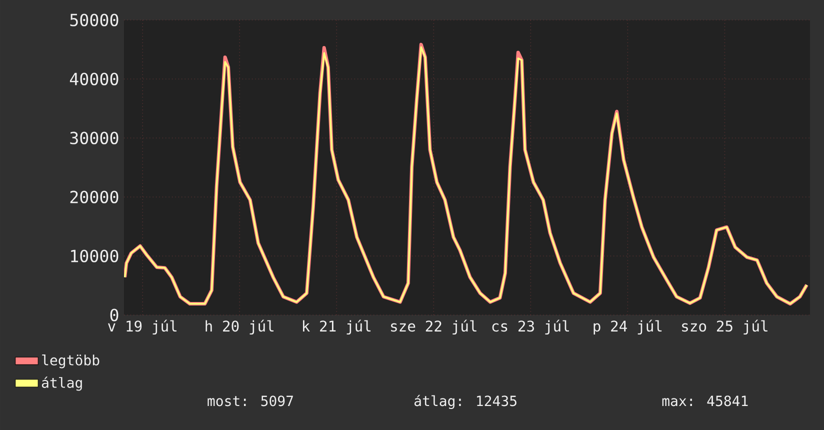 The width and height of the screenshot is (824, 430). Describe the element at coordinates (71, 361) in the screenshot. I see `legend-label: legtöbb` at that location.